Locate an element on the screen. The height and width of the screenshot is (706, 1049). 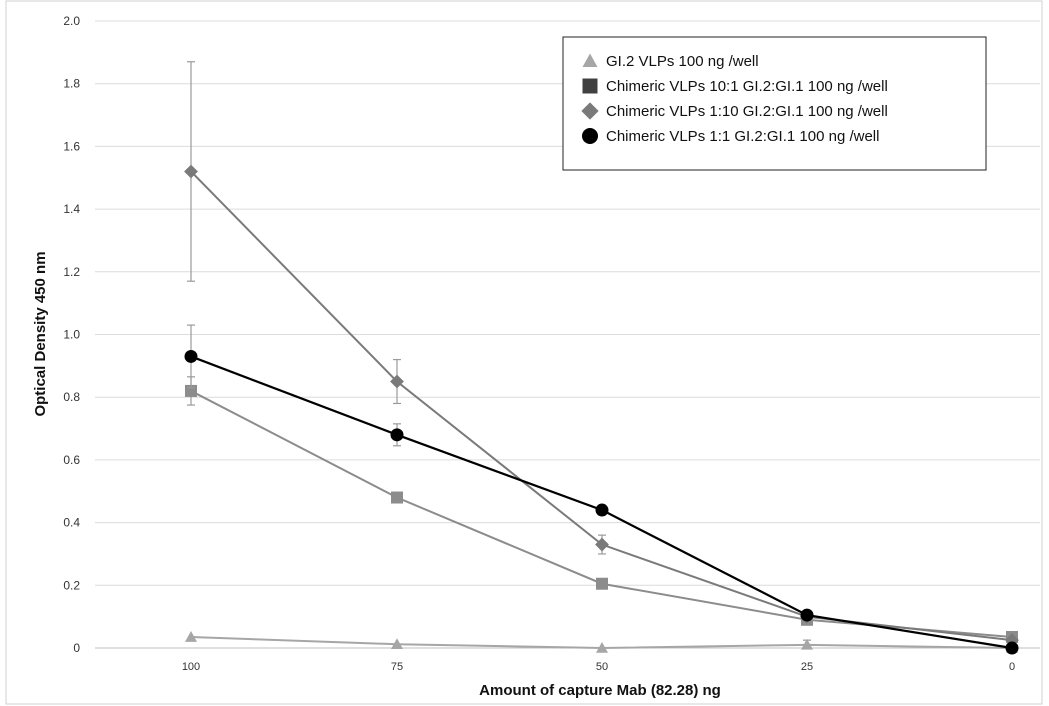
y-axis-ticks: 0 0.2 0.4 0.6 0.8 1.0 1.2 1.4 1.6 1.8 2.0 is located at coordinates (71, 334).